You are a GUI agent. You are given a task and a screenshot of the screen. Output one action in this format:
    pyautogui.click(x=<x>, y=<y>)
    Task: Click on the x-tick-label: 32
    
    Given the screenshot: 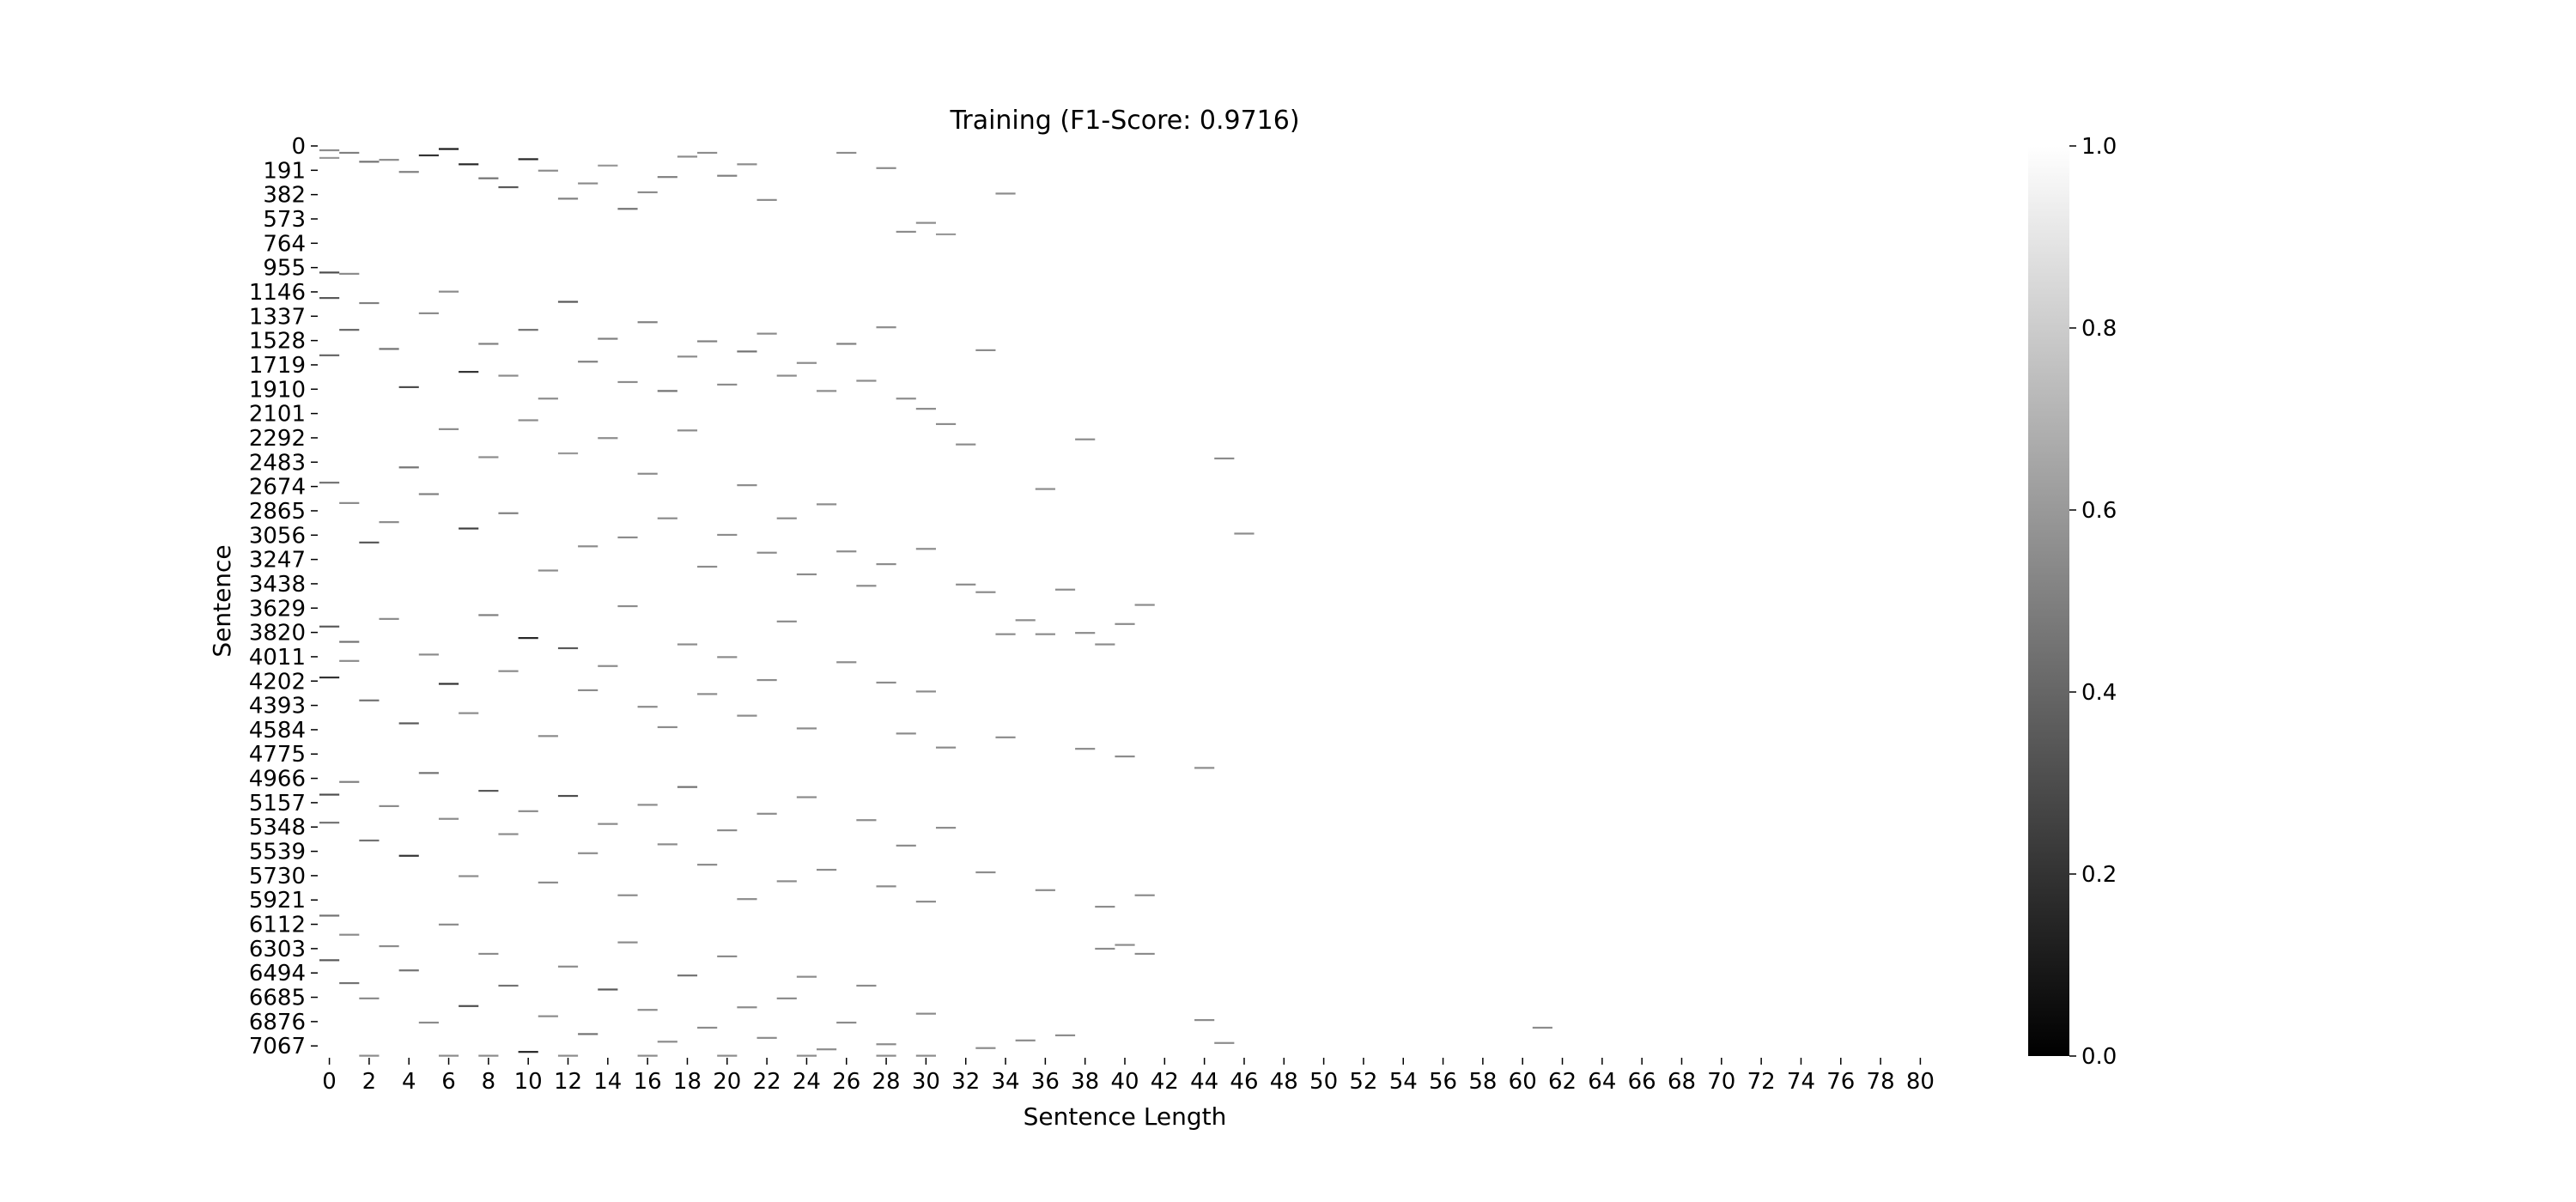 What is the action you would take?
    pyautogui.click(x=965, y=1082)
    